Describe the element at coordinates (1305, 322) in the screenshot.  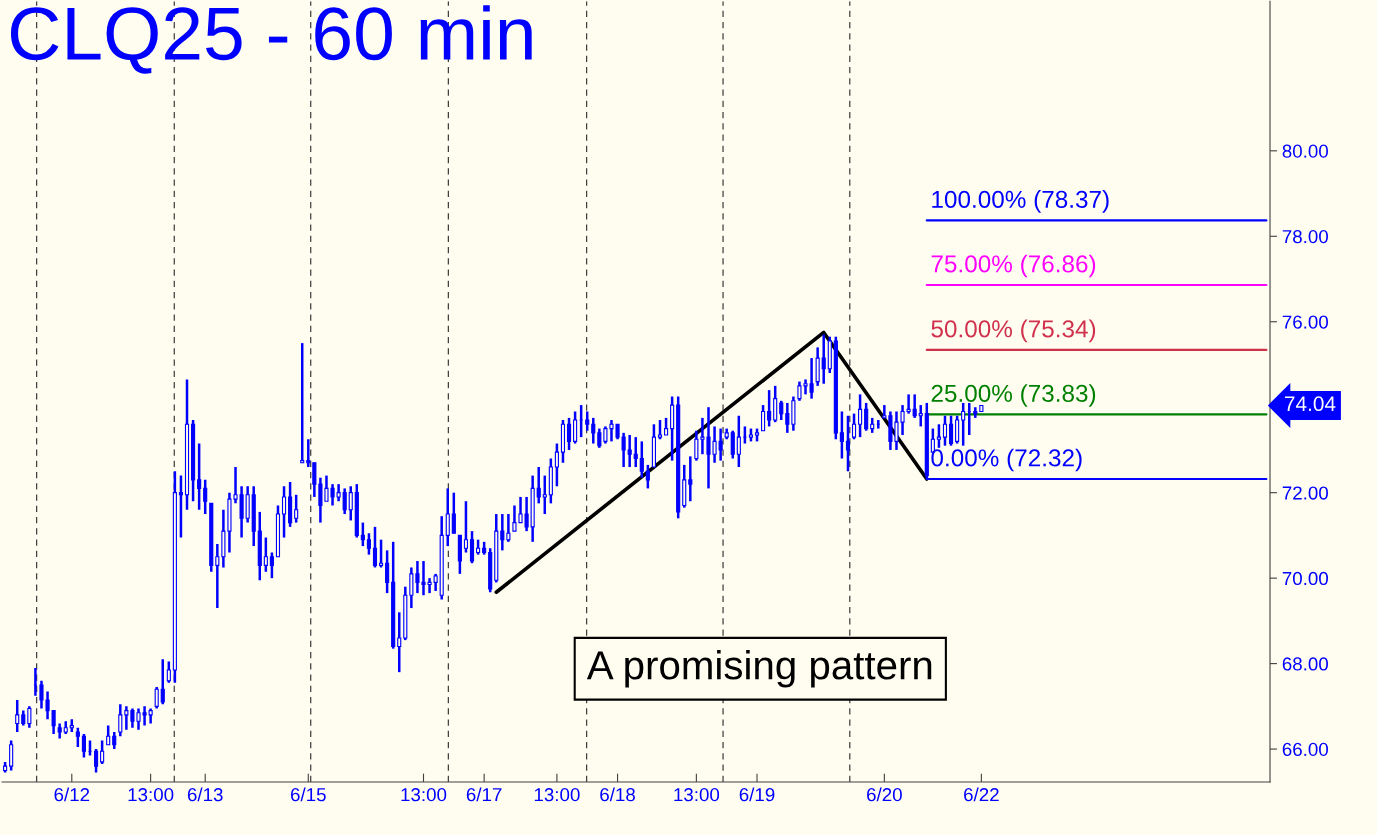
I see `y-tick-label: 76.00` at that location.